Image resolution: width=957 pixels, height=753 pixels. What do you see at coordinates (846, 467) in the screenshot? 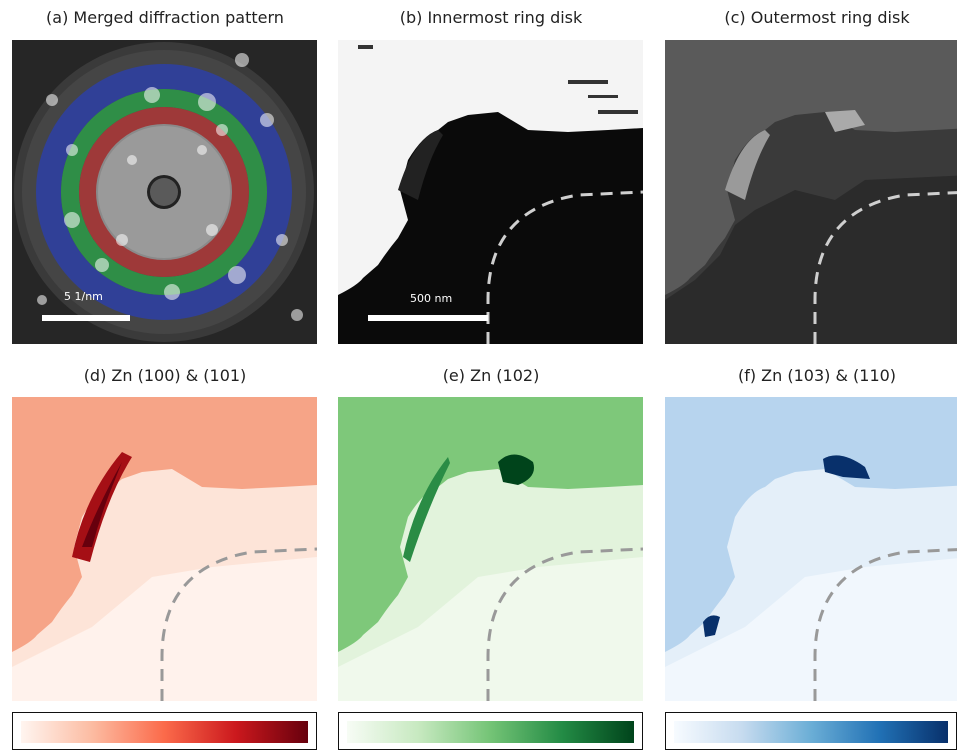
I see `feature-f-top` at bounding box center [846, 467].